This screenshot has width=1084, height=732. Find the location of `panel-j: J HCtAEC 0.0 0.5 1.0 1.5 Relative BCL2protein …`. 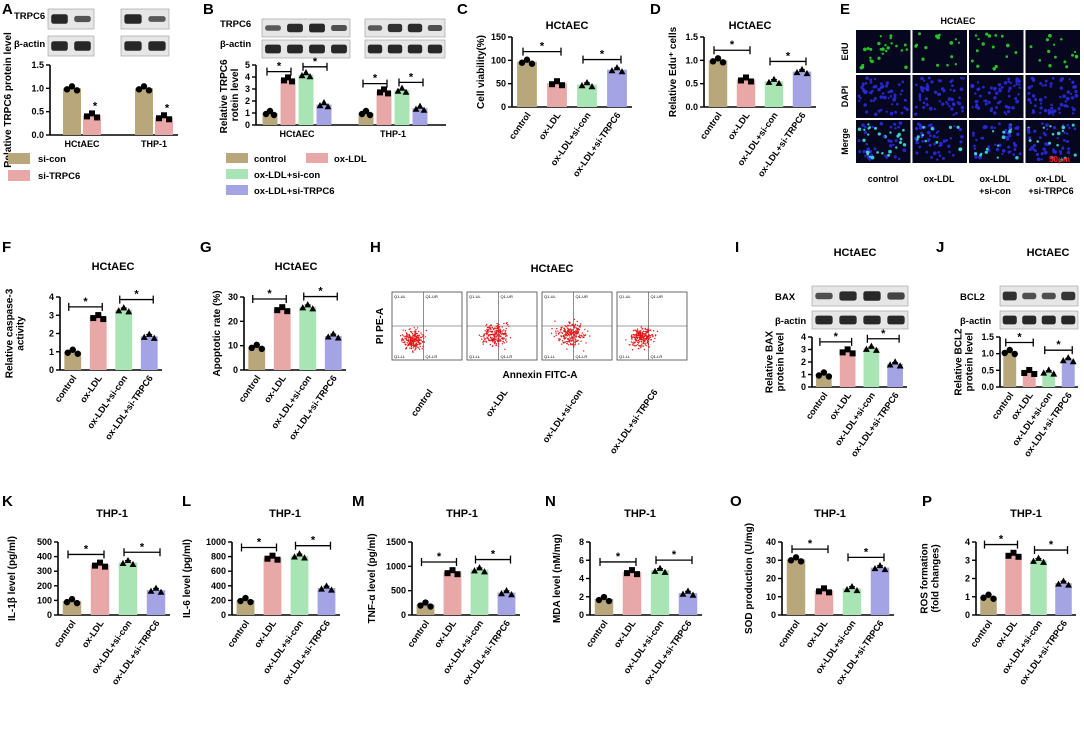

panel-j: J HCtAEC 0.0 0.5 1.0 1.5 Relative BCL2protein … is located at coordinates (1007, 349).